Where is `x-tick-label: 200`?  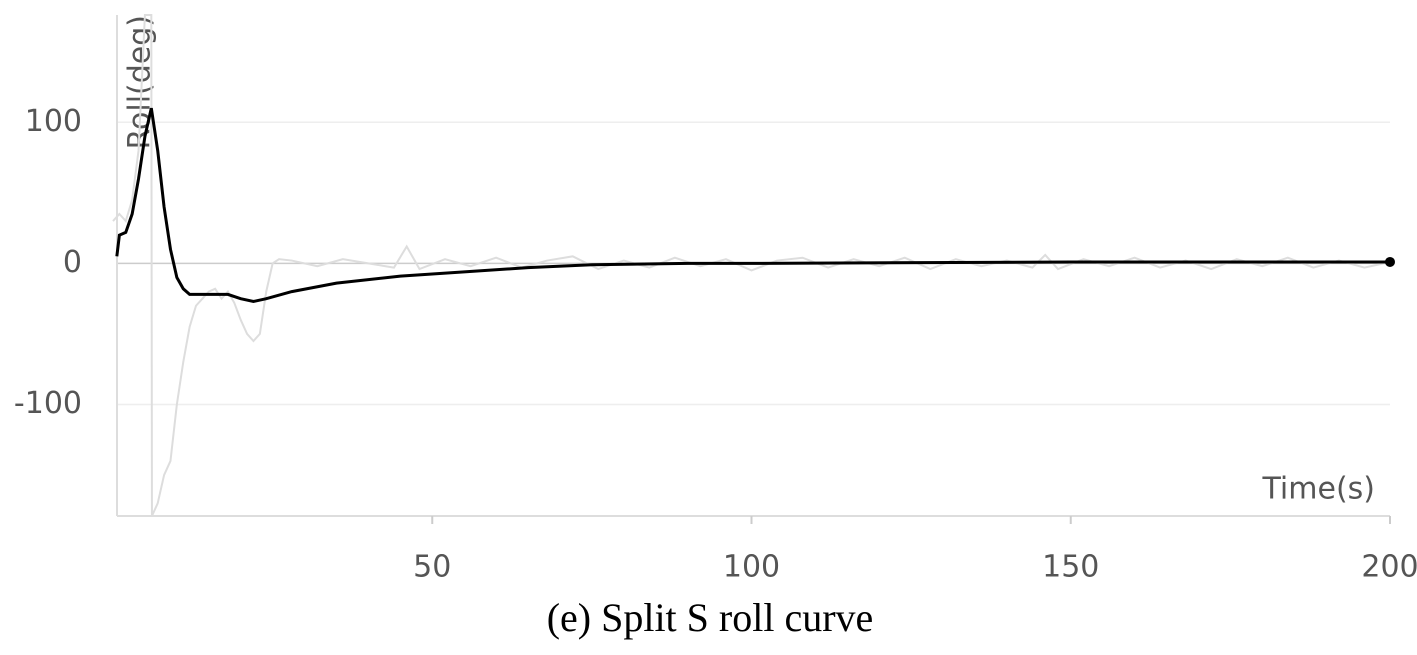
x-tick-label: 200 is located at coordinates (1389, 567).